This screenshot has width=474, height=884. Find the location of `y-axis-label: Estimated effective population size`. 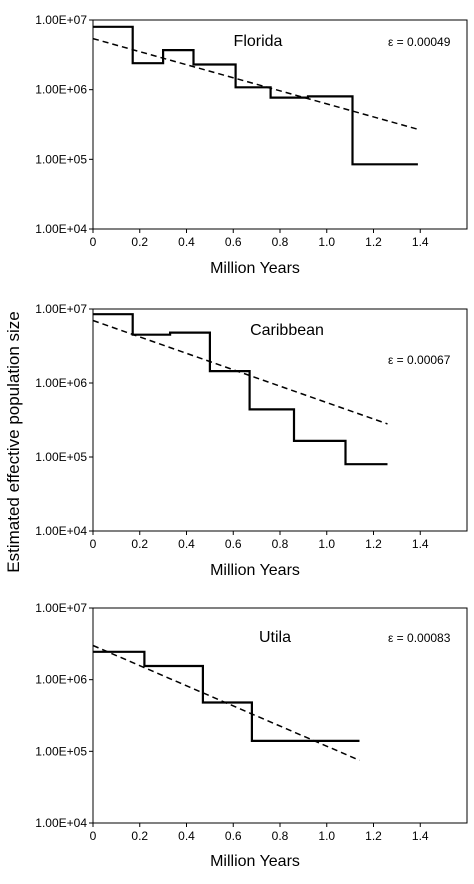

y-axis-label: Estimated effective population size is located at coordinates (13, 441).